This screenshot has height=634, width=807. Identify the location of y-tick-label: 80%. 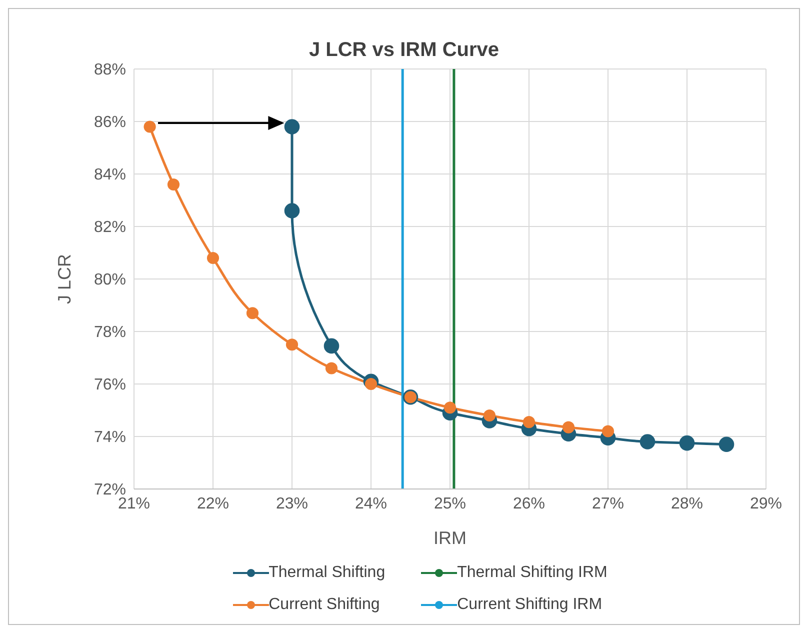
(110, 280).